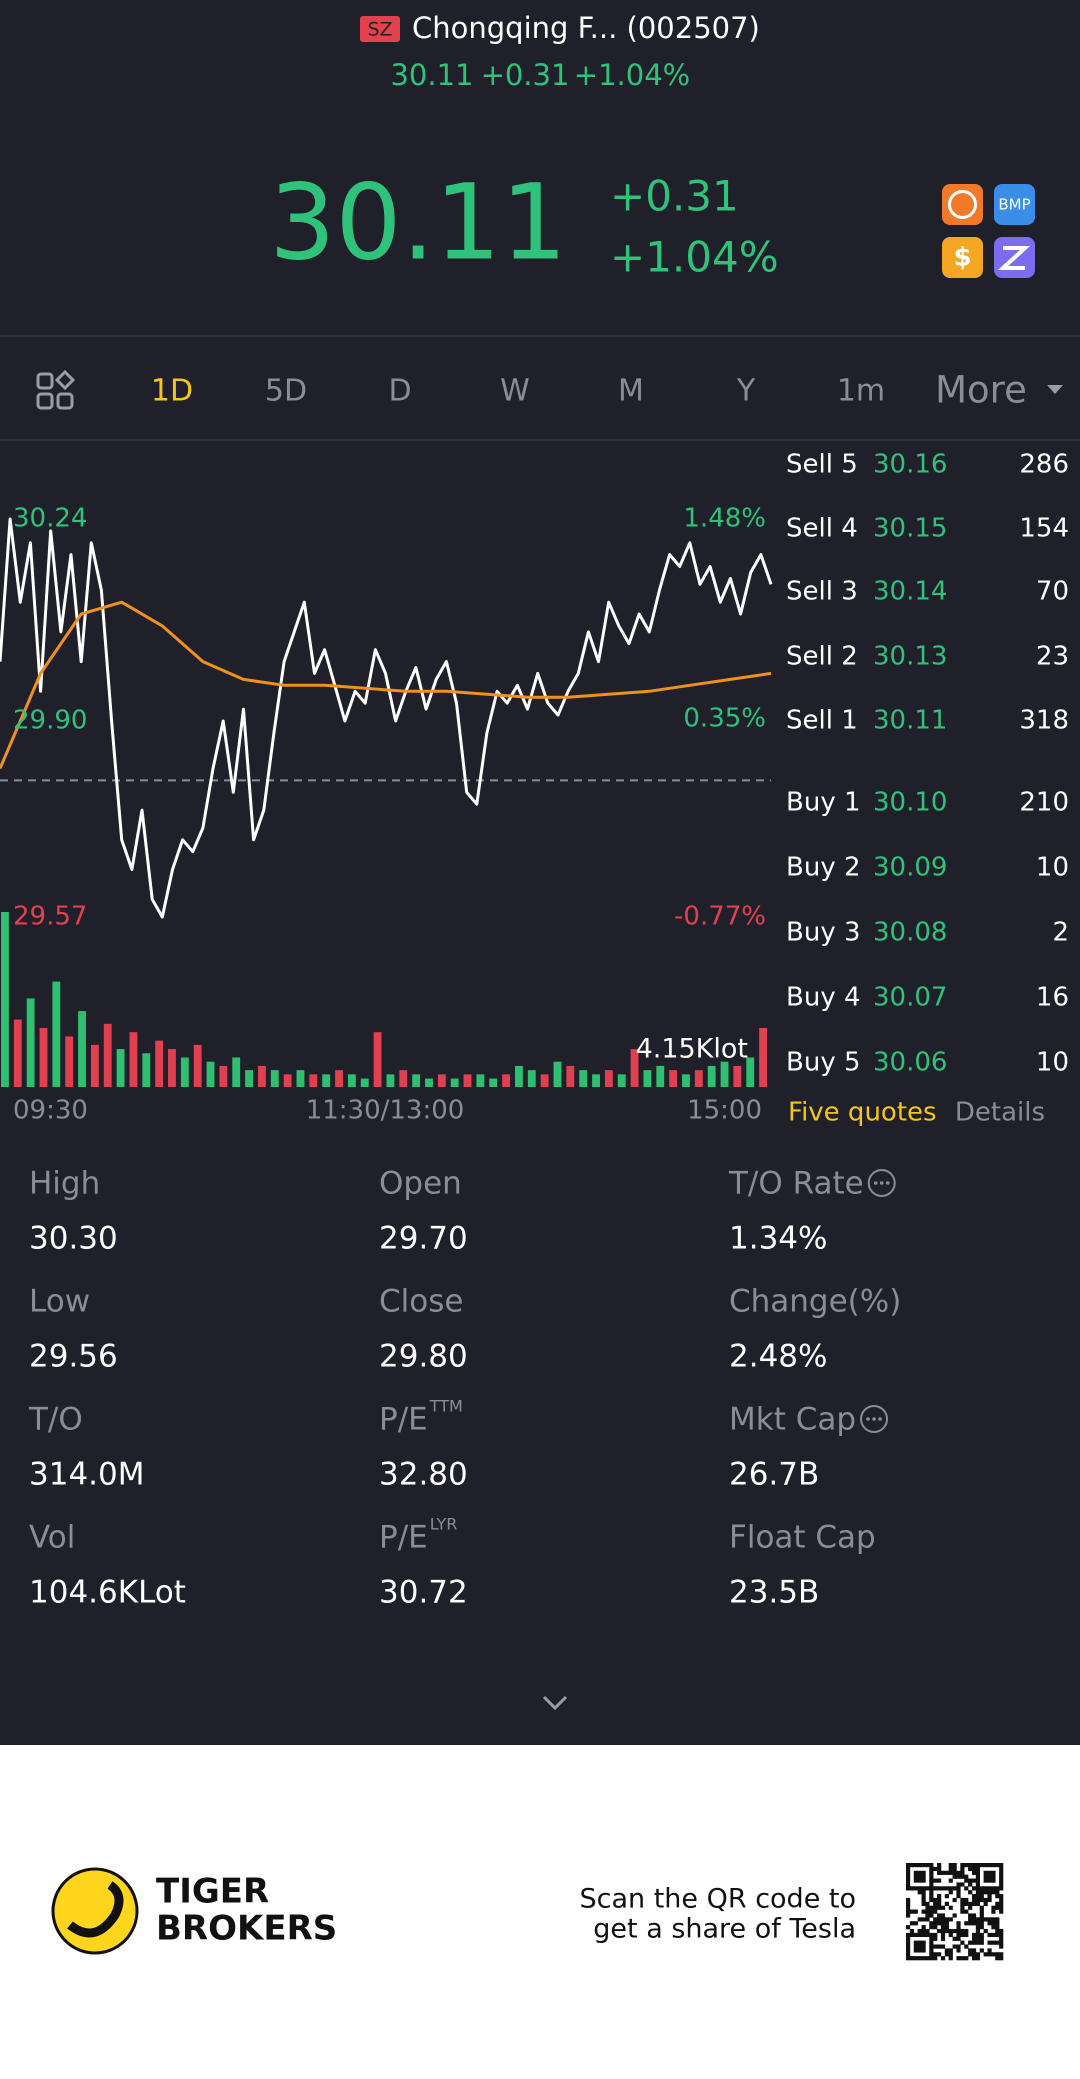  What do you see at coordinates (286, 391) in the screenshot?
I see `tab: 5D` at bounding box center [286, 391].